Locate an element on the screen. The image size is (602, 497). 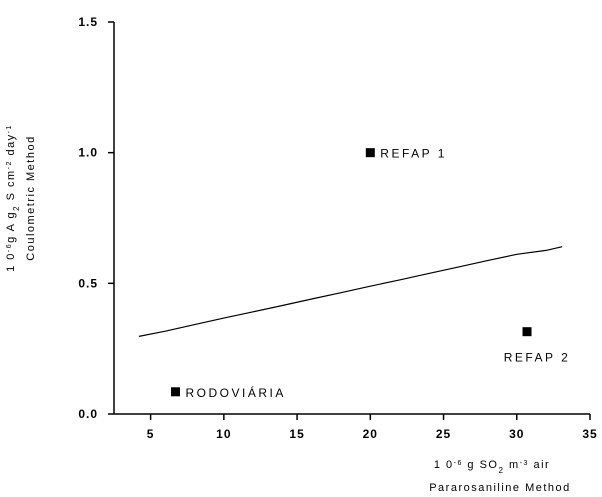
x-tick-label: 10 is located at coordinates (223, 434).